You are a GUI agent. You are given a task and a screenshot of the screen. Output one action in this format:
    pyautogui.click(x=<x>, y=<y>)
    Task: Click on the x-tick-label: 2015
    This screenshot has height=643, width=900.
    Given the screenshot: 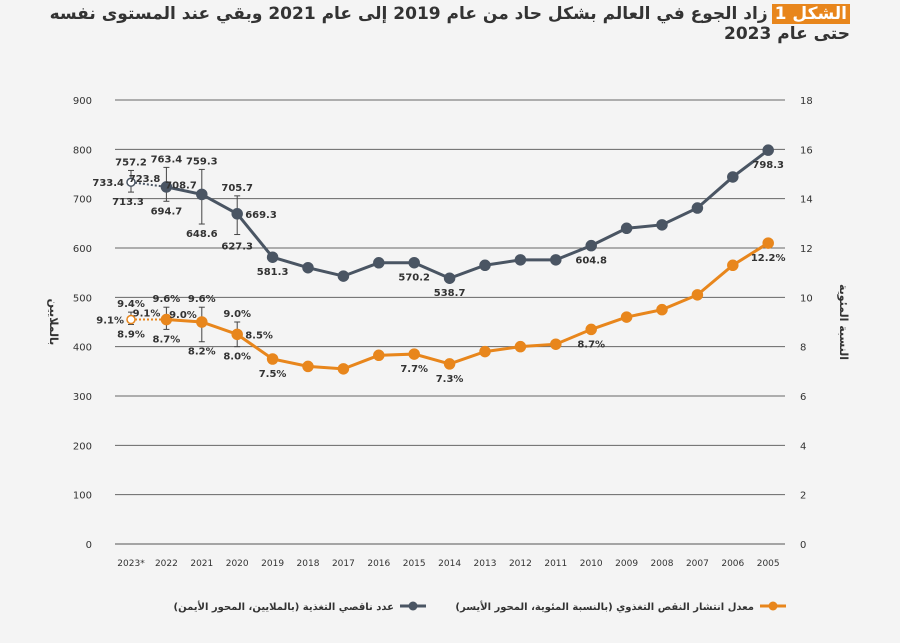 What is the action you would take?
    pyautogui.click(x=414, y=564)
    